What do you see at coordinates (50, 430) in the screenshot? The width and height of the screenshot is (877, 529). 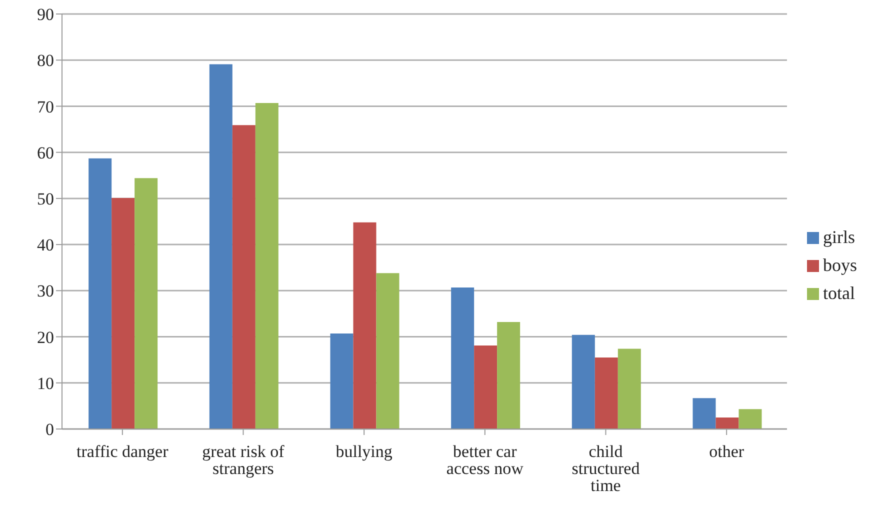 I see `y-tick-label: 0` at bounding box center [50, 430].